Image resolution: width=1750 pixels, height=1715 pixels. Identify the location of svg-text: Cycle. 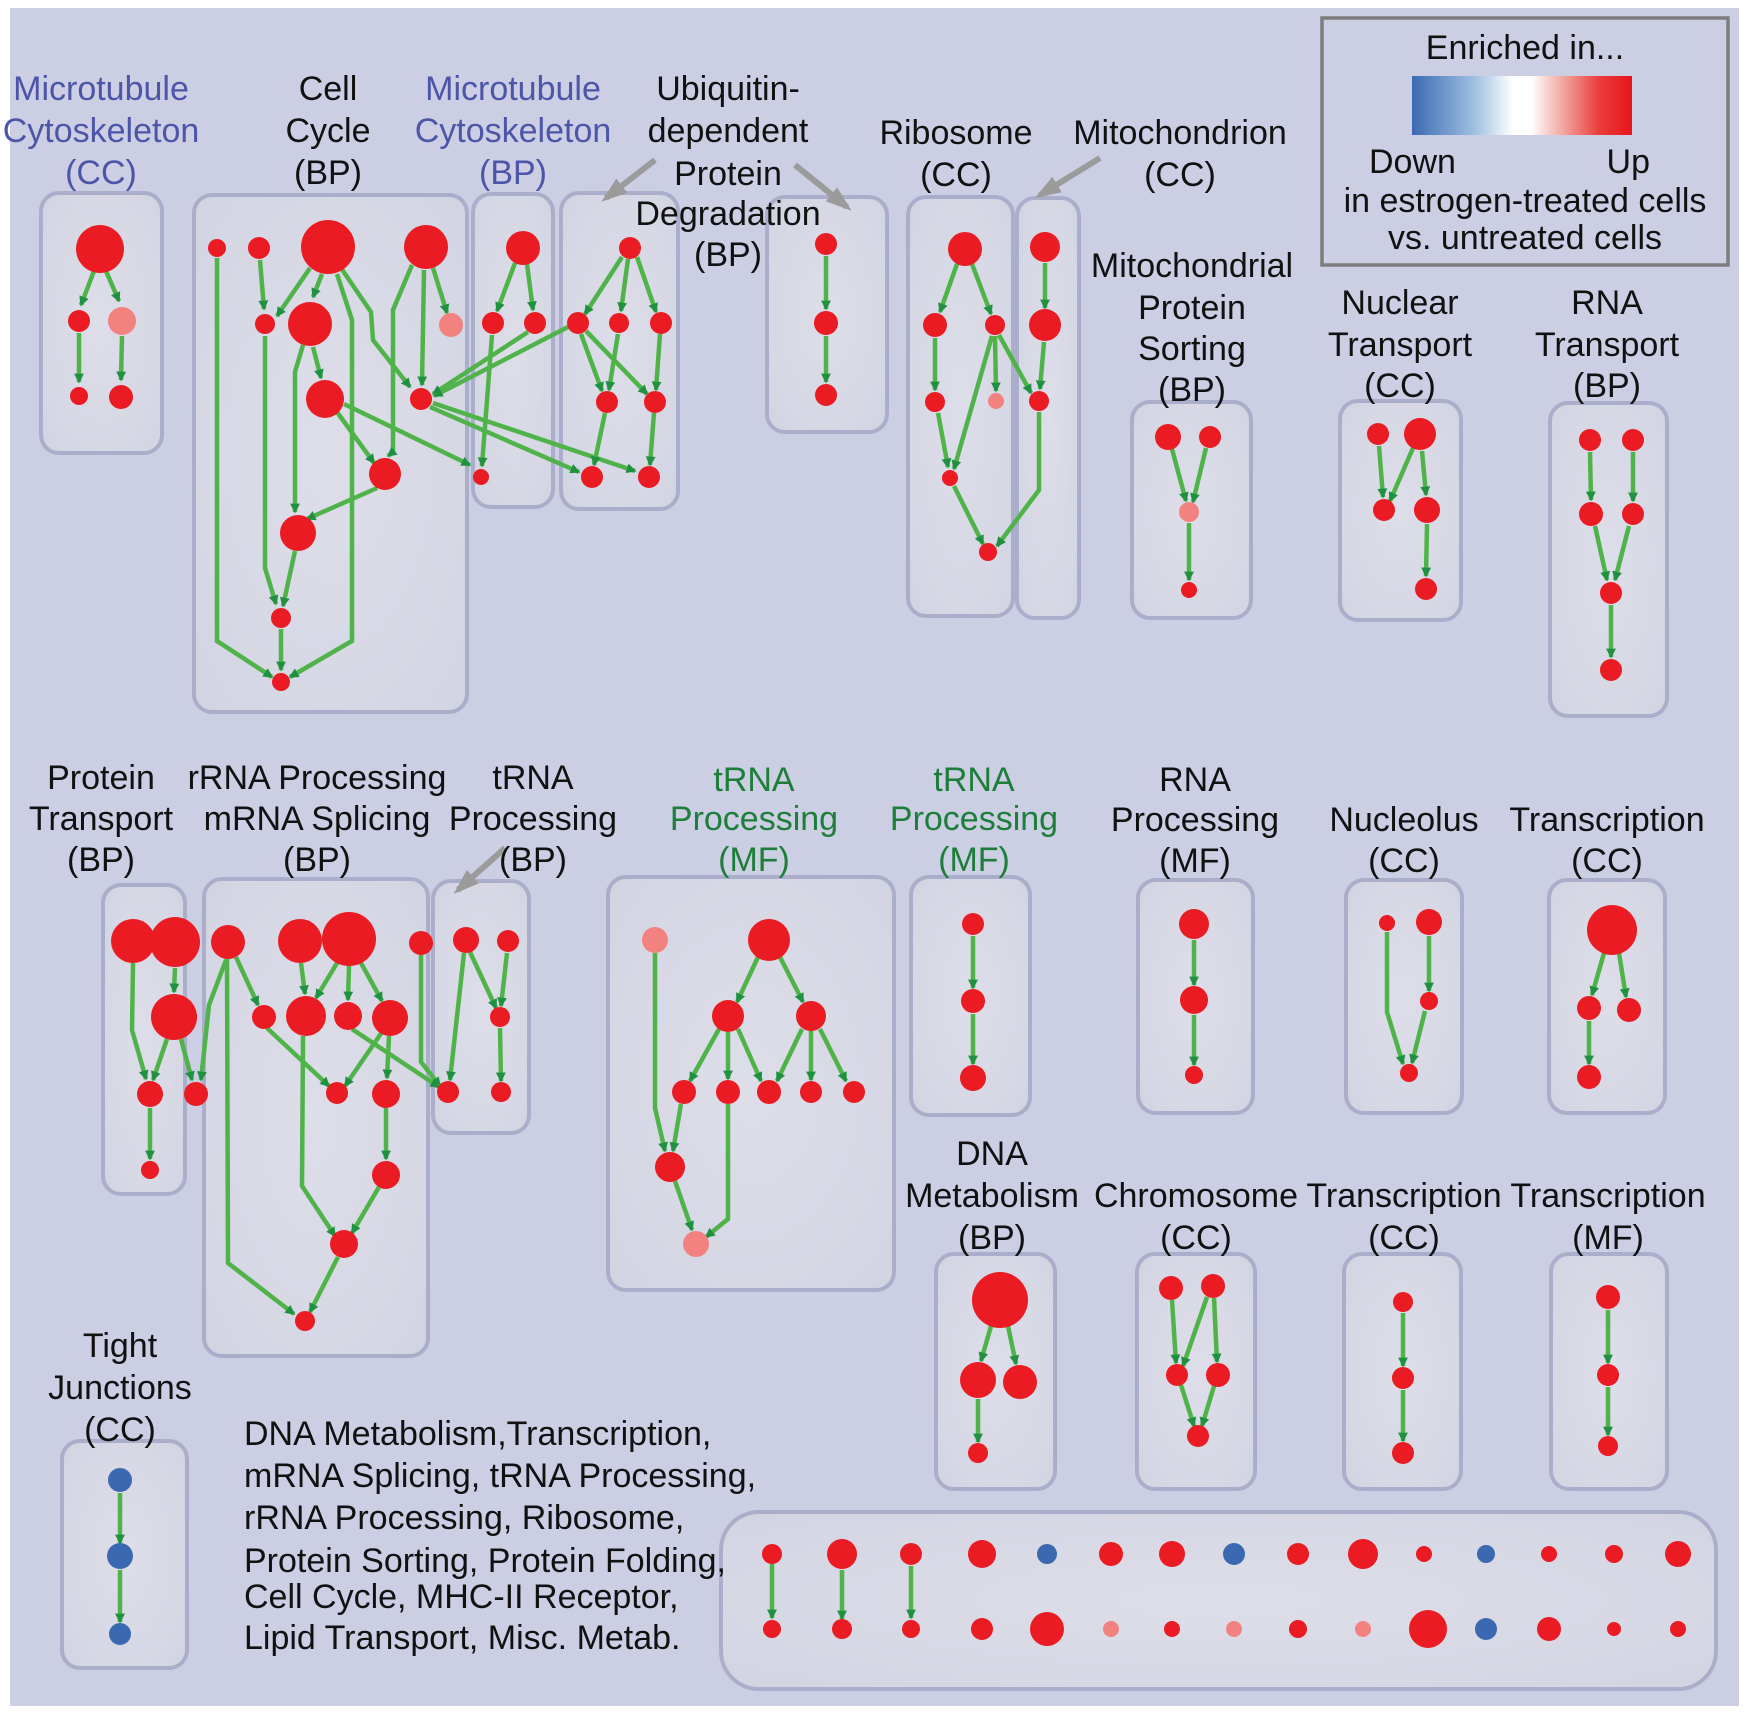
(327, 131).